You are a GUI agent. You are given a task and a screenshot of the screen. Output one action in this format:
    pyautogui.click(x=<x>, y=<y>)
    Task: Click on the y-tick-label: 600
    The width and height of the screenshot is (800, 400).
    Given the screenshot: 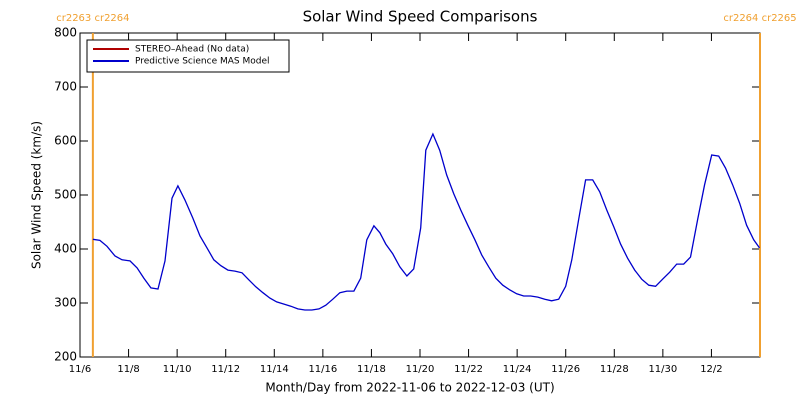 What is the action you would take?
    pyautogui.click(x=65, y=141)
    